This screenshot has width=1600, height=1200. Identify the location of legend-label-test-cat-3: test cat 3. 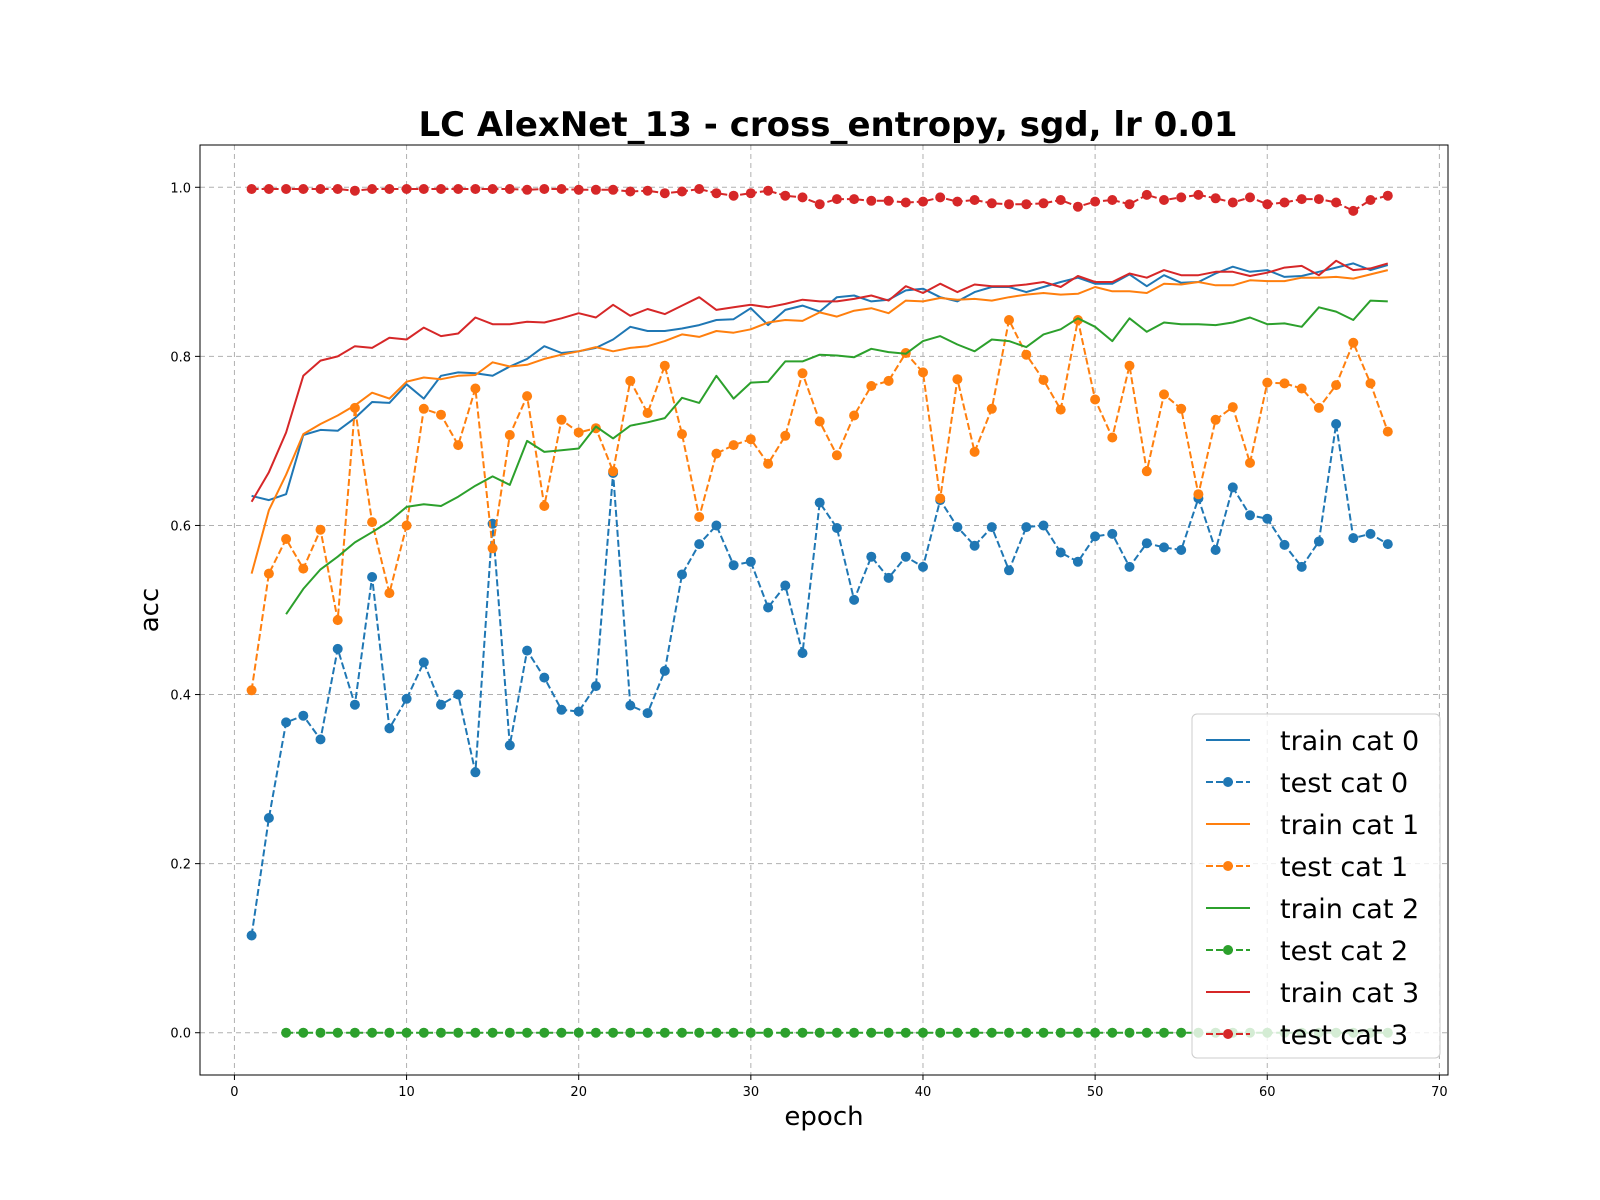
(1344, 1035).